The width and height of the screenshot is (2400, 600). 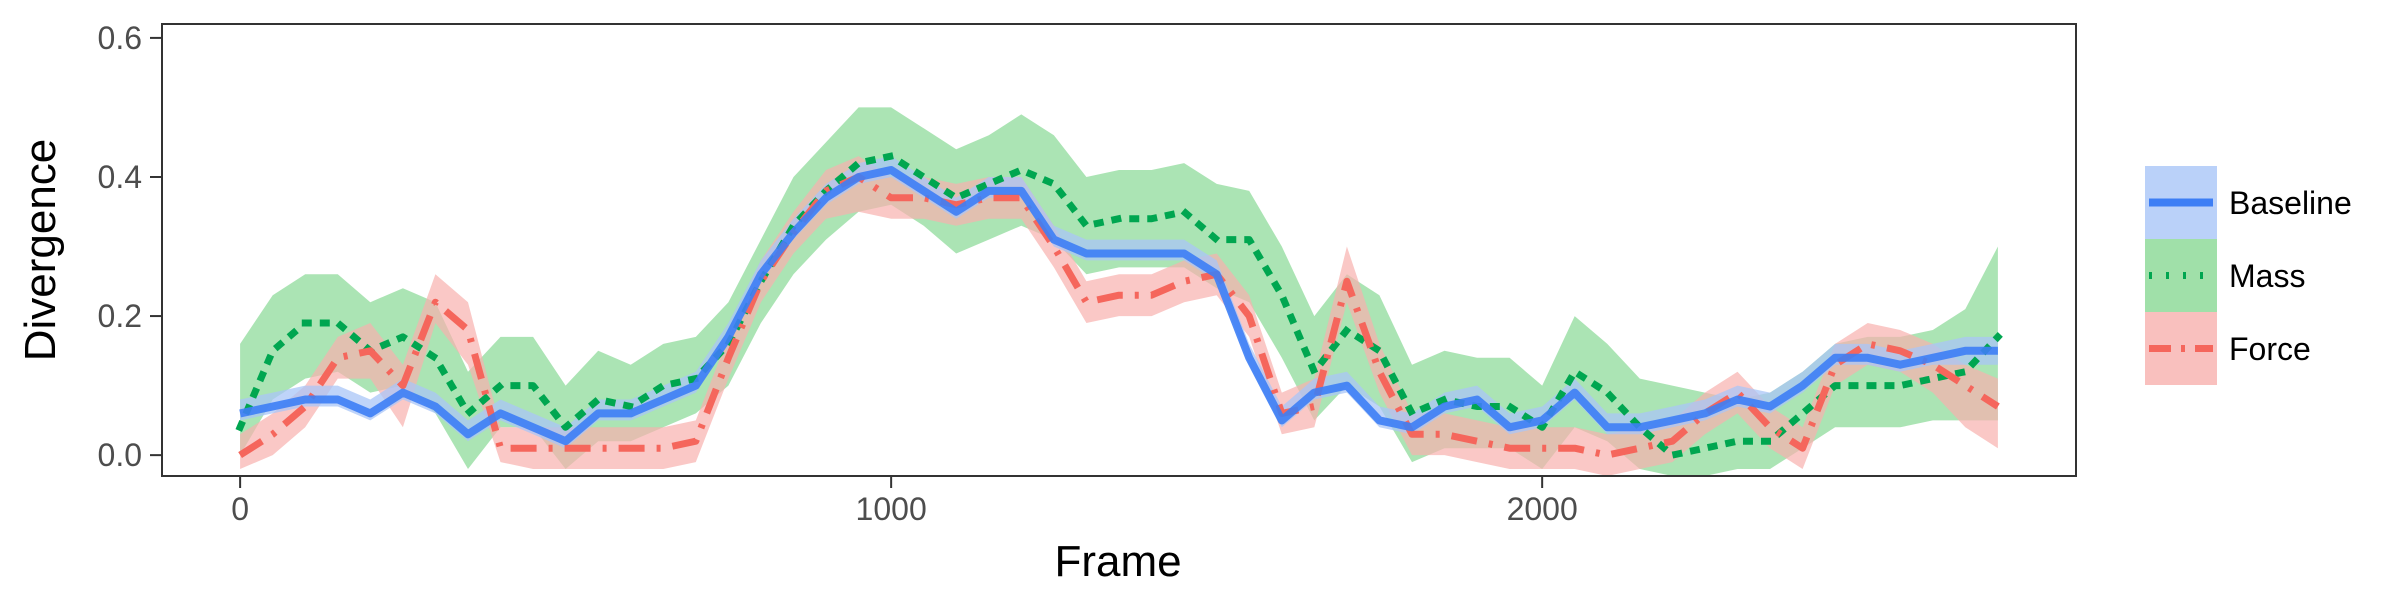 What do you see at coordinates (2270, 349) in the screenshot?
I see `force-legend-label: Force` at bounding box center [2270, 349].